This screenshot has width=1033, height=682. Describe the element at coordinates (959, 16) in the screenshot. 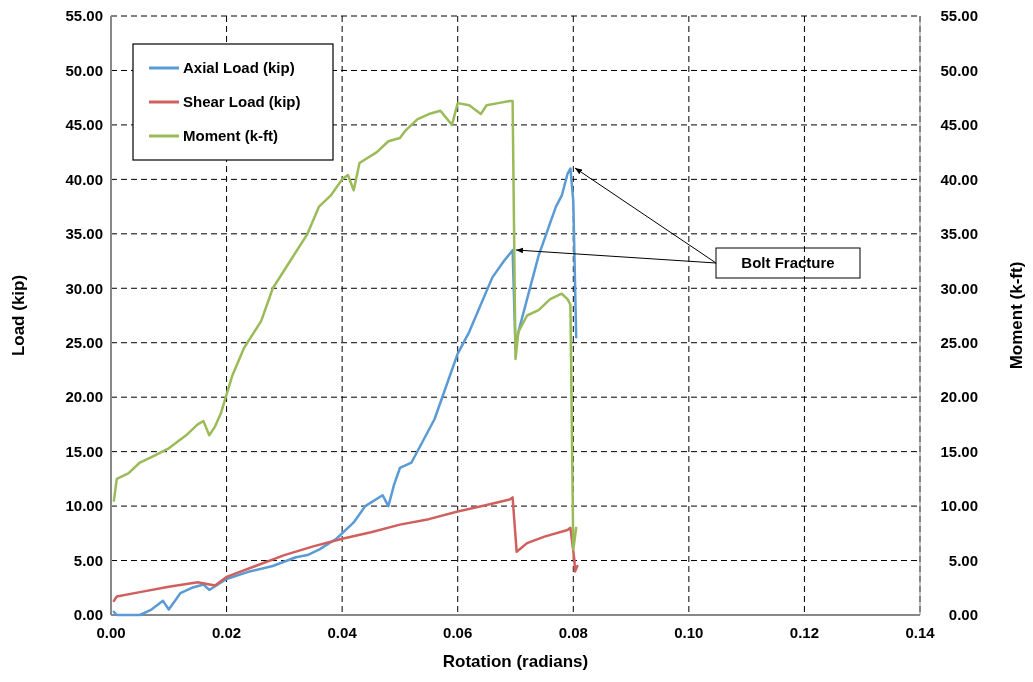

I see `y2-tick-label: 55.00` at that location.